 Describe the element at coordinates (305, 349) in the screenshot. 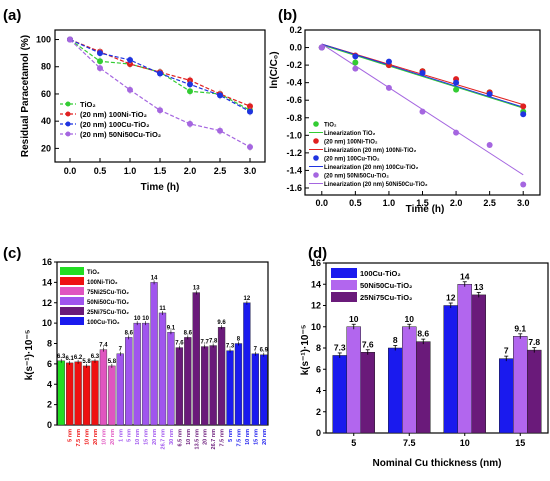

I see `panel-d-y-axis-title: k(s⁻¹)·10⁻⁵` at that location.